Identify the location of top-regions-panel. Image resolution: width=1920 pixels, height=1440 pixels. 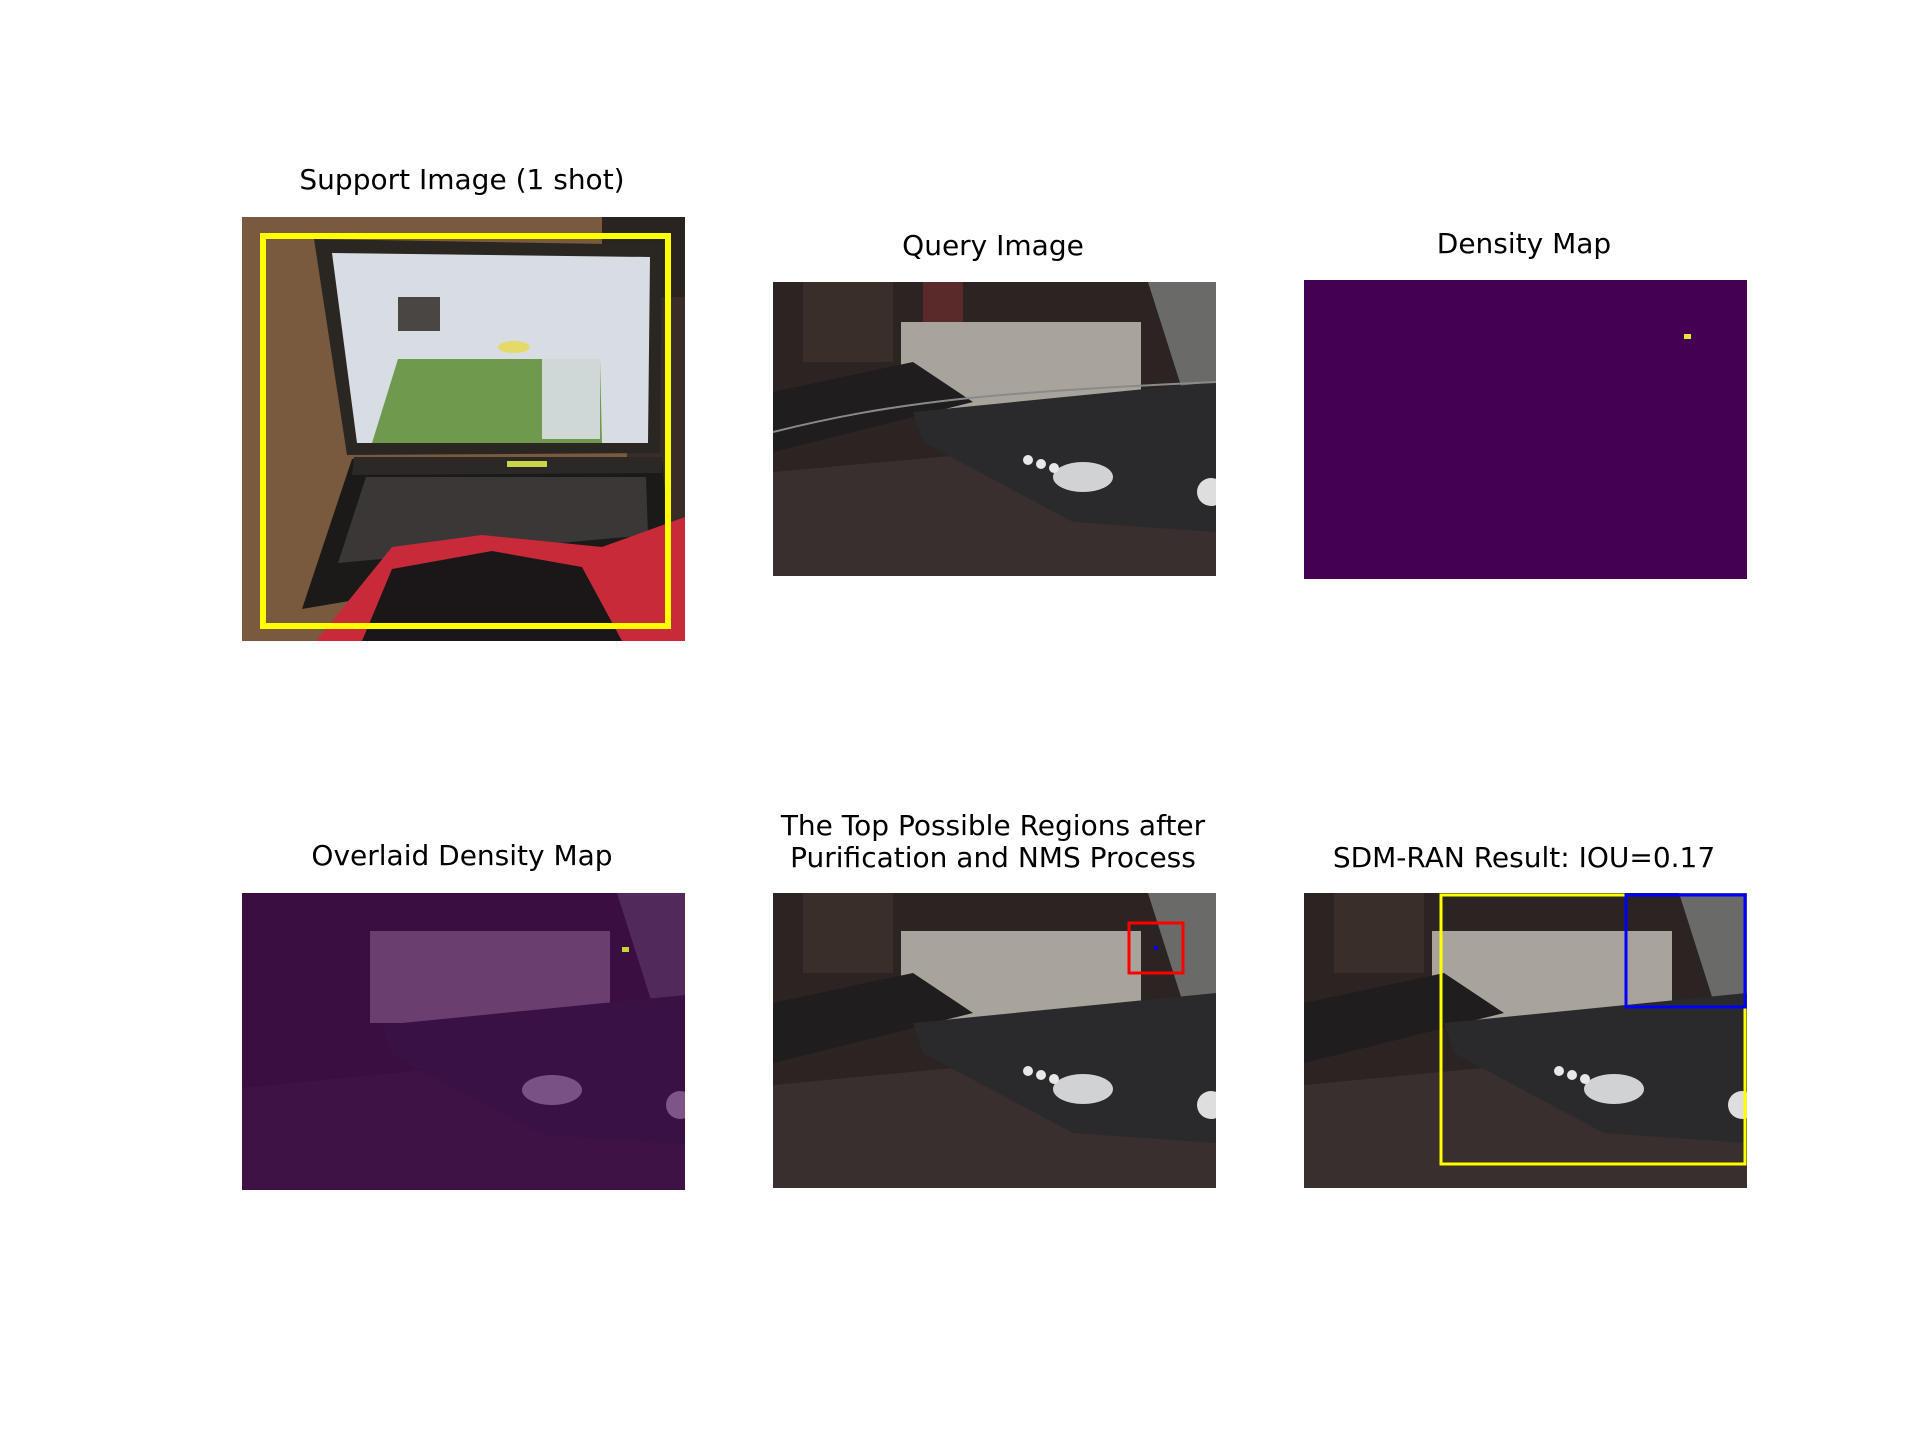
(994, 1040).